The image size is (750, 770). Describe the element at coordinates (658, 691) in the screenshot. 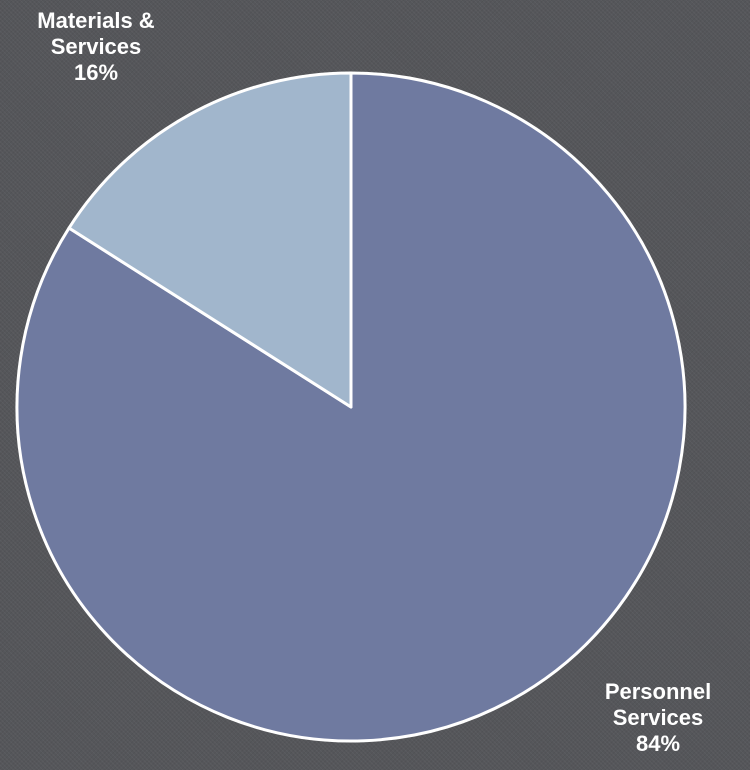

I see `slice-label-line: Personnel` at that location.